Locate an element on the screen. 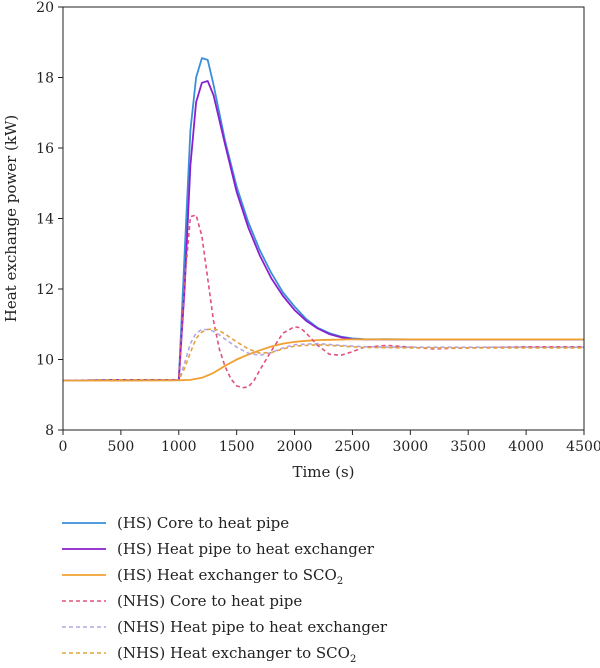  x-tick-label: 3500 is located at coordinates (468, 447).